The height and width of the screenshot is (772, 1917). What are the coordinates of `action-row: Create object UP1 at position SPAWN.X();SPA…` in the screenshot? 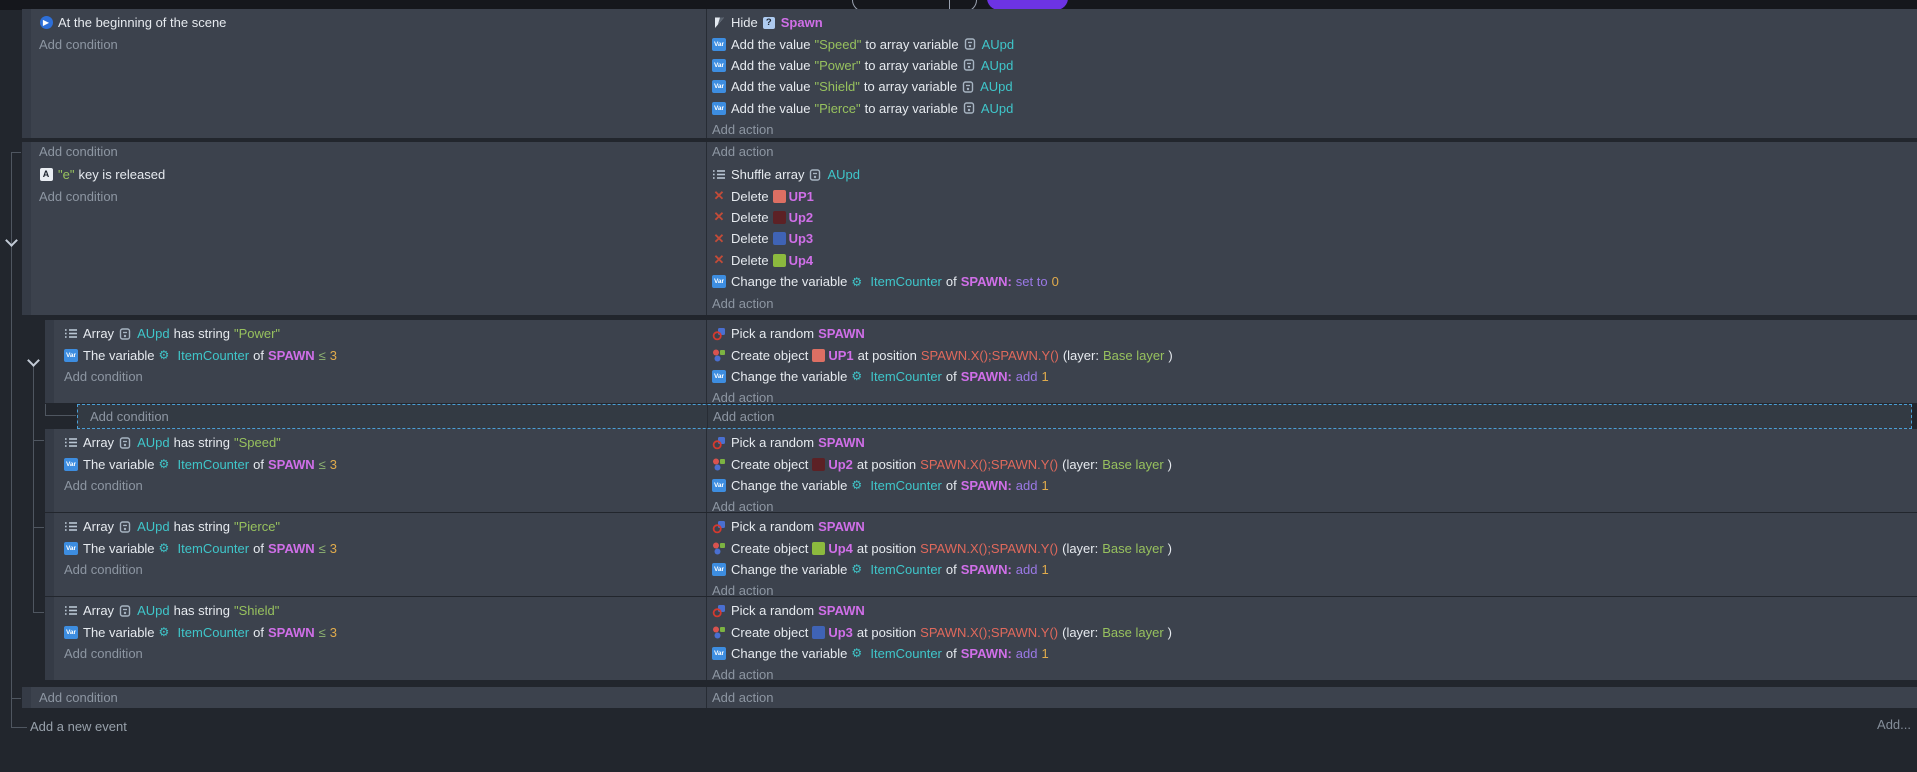 It's located at (1314, 354).